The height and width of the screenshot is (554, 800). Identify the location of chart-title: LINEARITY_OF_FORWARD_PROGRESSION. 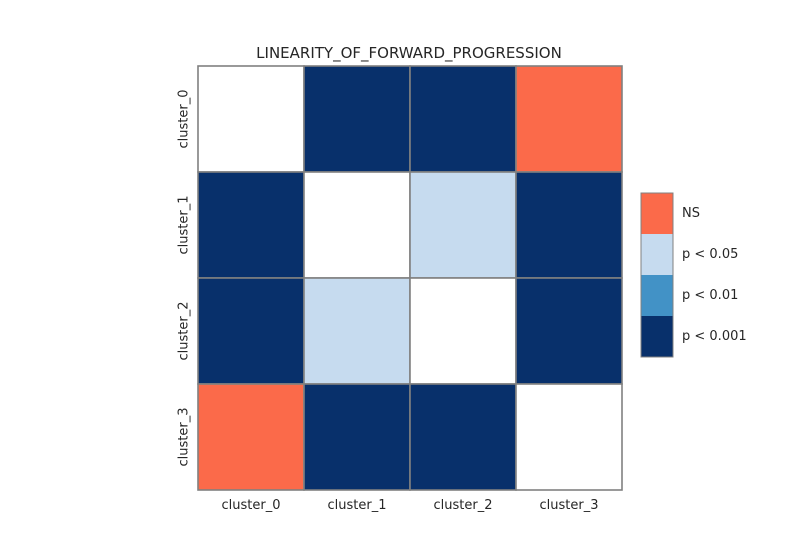
(409, 53).